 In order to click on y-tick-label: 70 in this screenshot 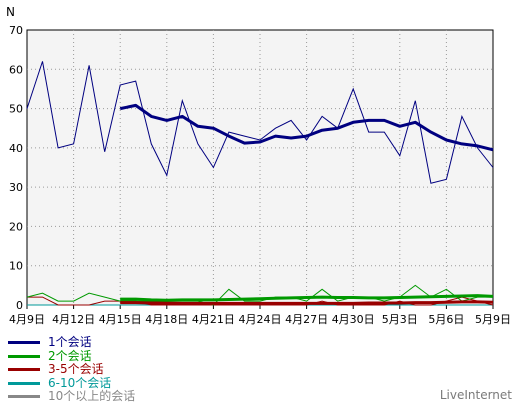, I will do `click(16, 30)`.